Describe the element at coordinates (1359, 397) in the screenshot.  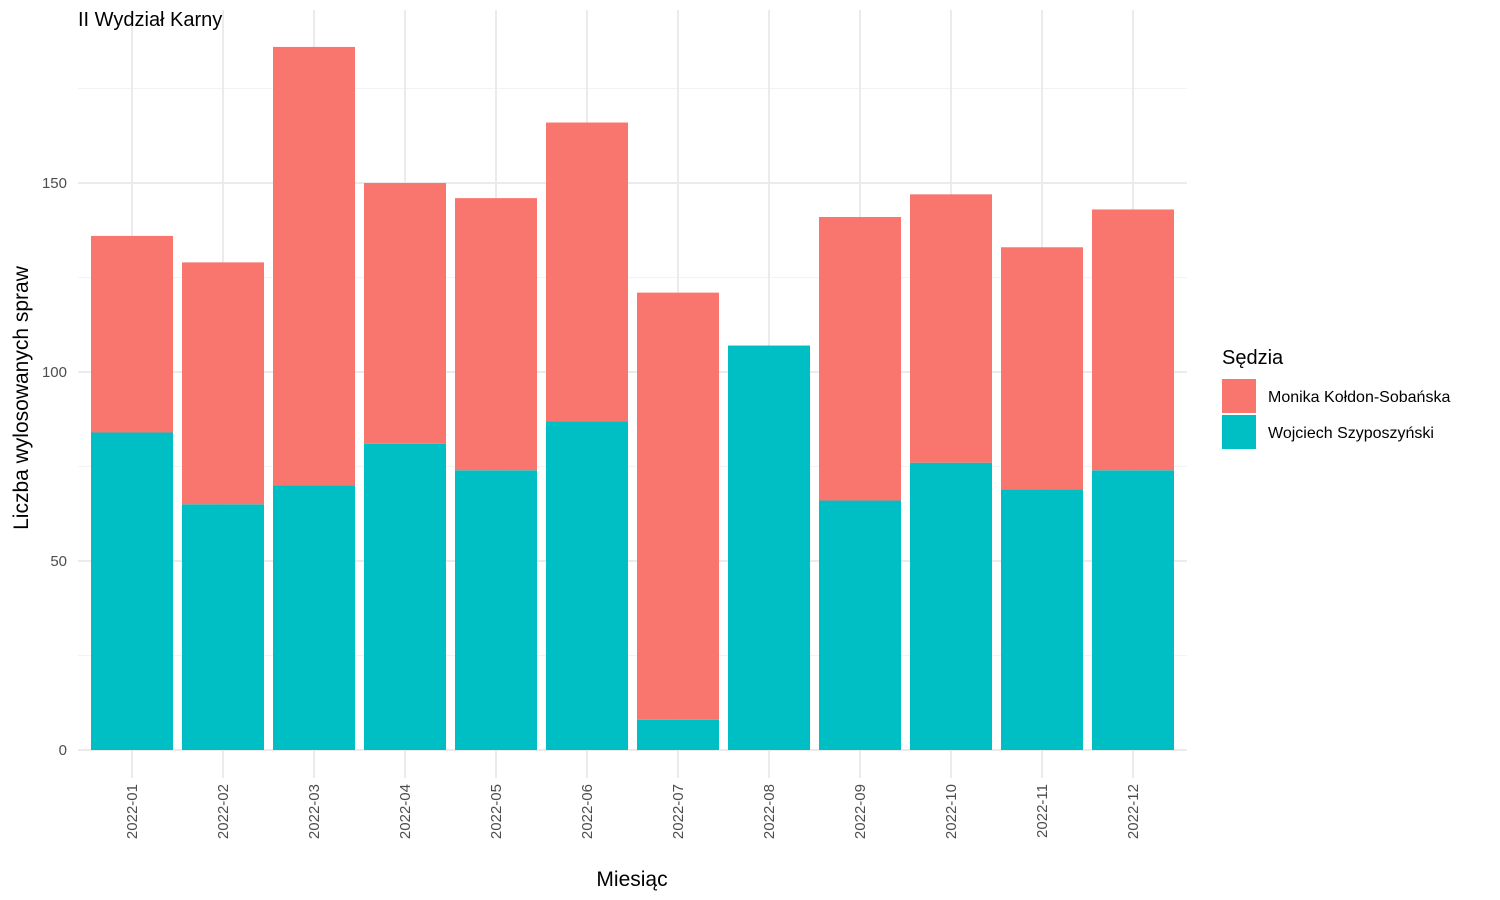
I see `legend-label-monika: Monika Kołdon-Sobańska` at that location.